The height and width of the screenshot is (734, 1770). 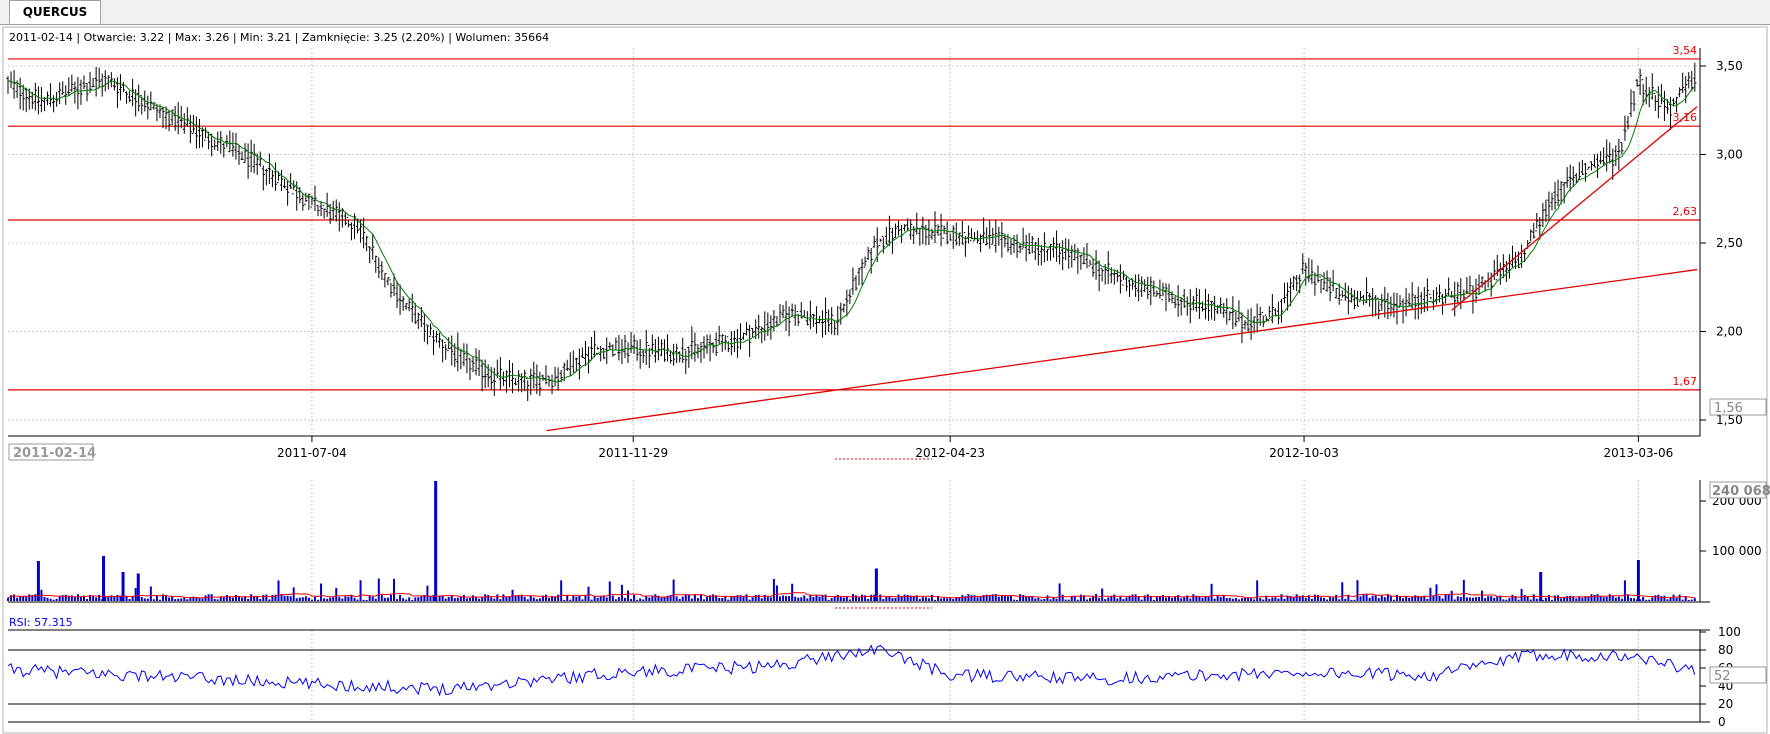 What do you see at coordinates (851, 670) in the screenshot?
I see `rsi-line` at bounding box center [851, 670].